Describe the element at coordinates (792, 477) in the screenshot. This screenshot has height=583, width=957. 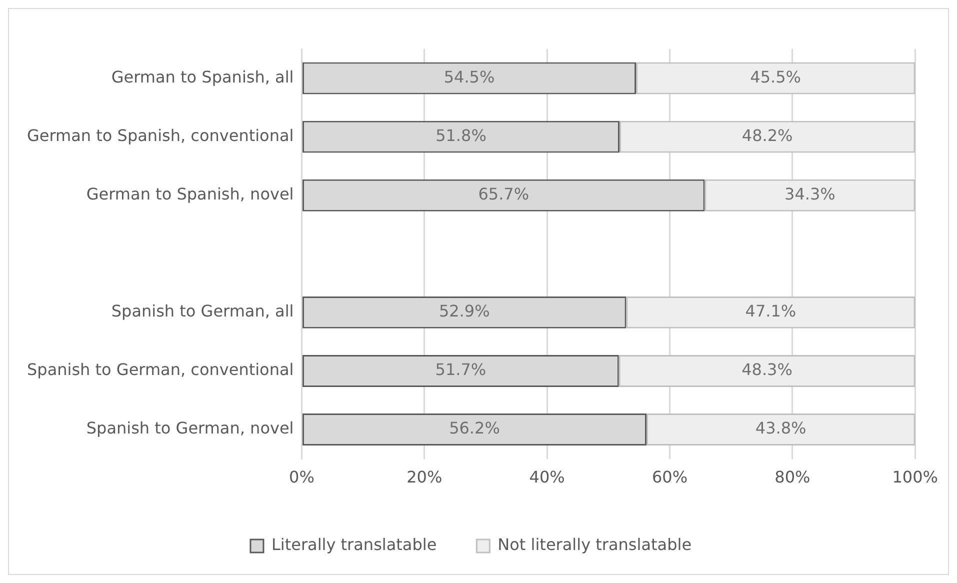
I see `x-tick-label: 80%` at that location.